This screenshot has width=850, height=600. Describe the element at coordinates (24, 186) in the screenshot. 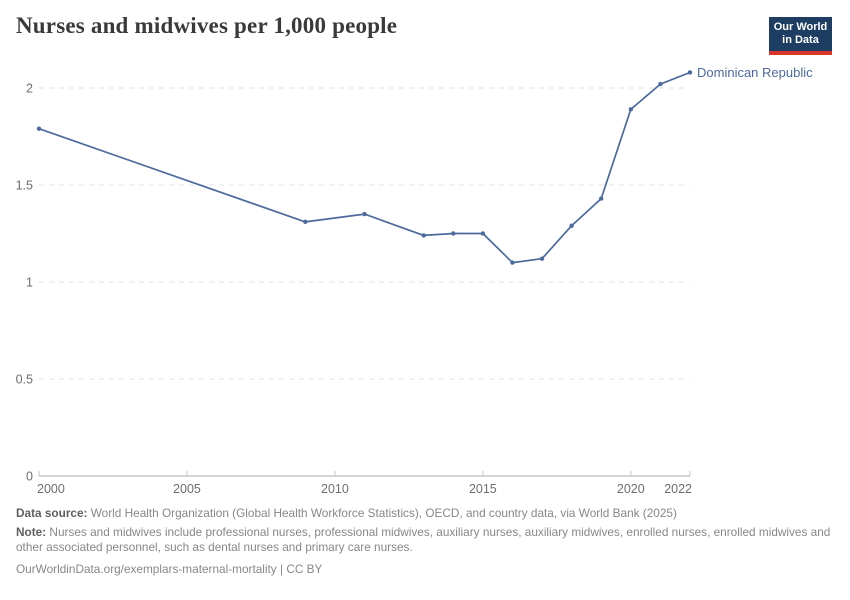

I see `y-tick-label: 1.5` at that location.